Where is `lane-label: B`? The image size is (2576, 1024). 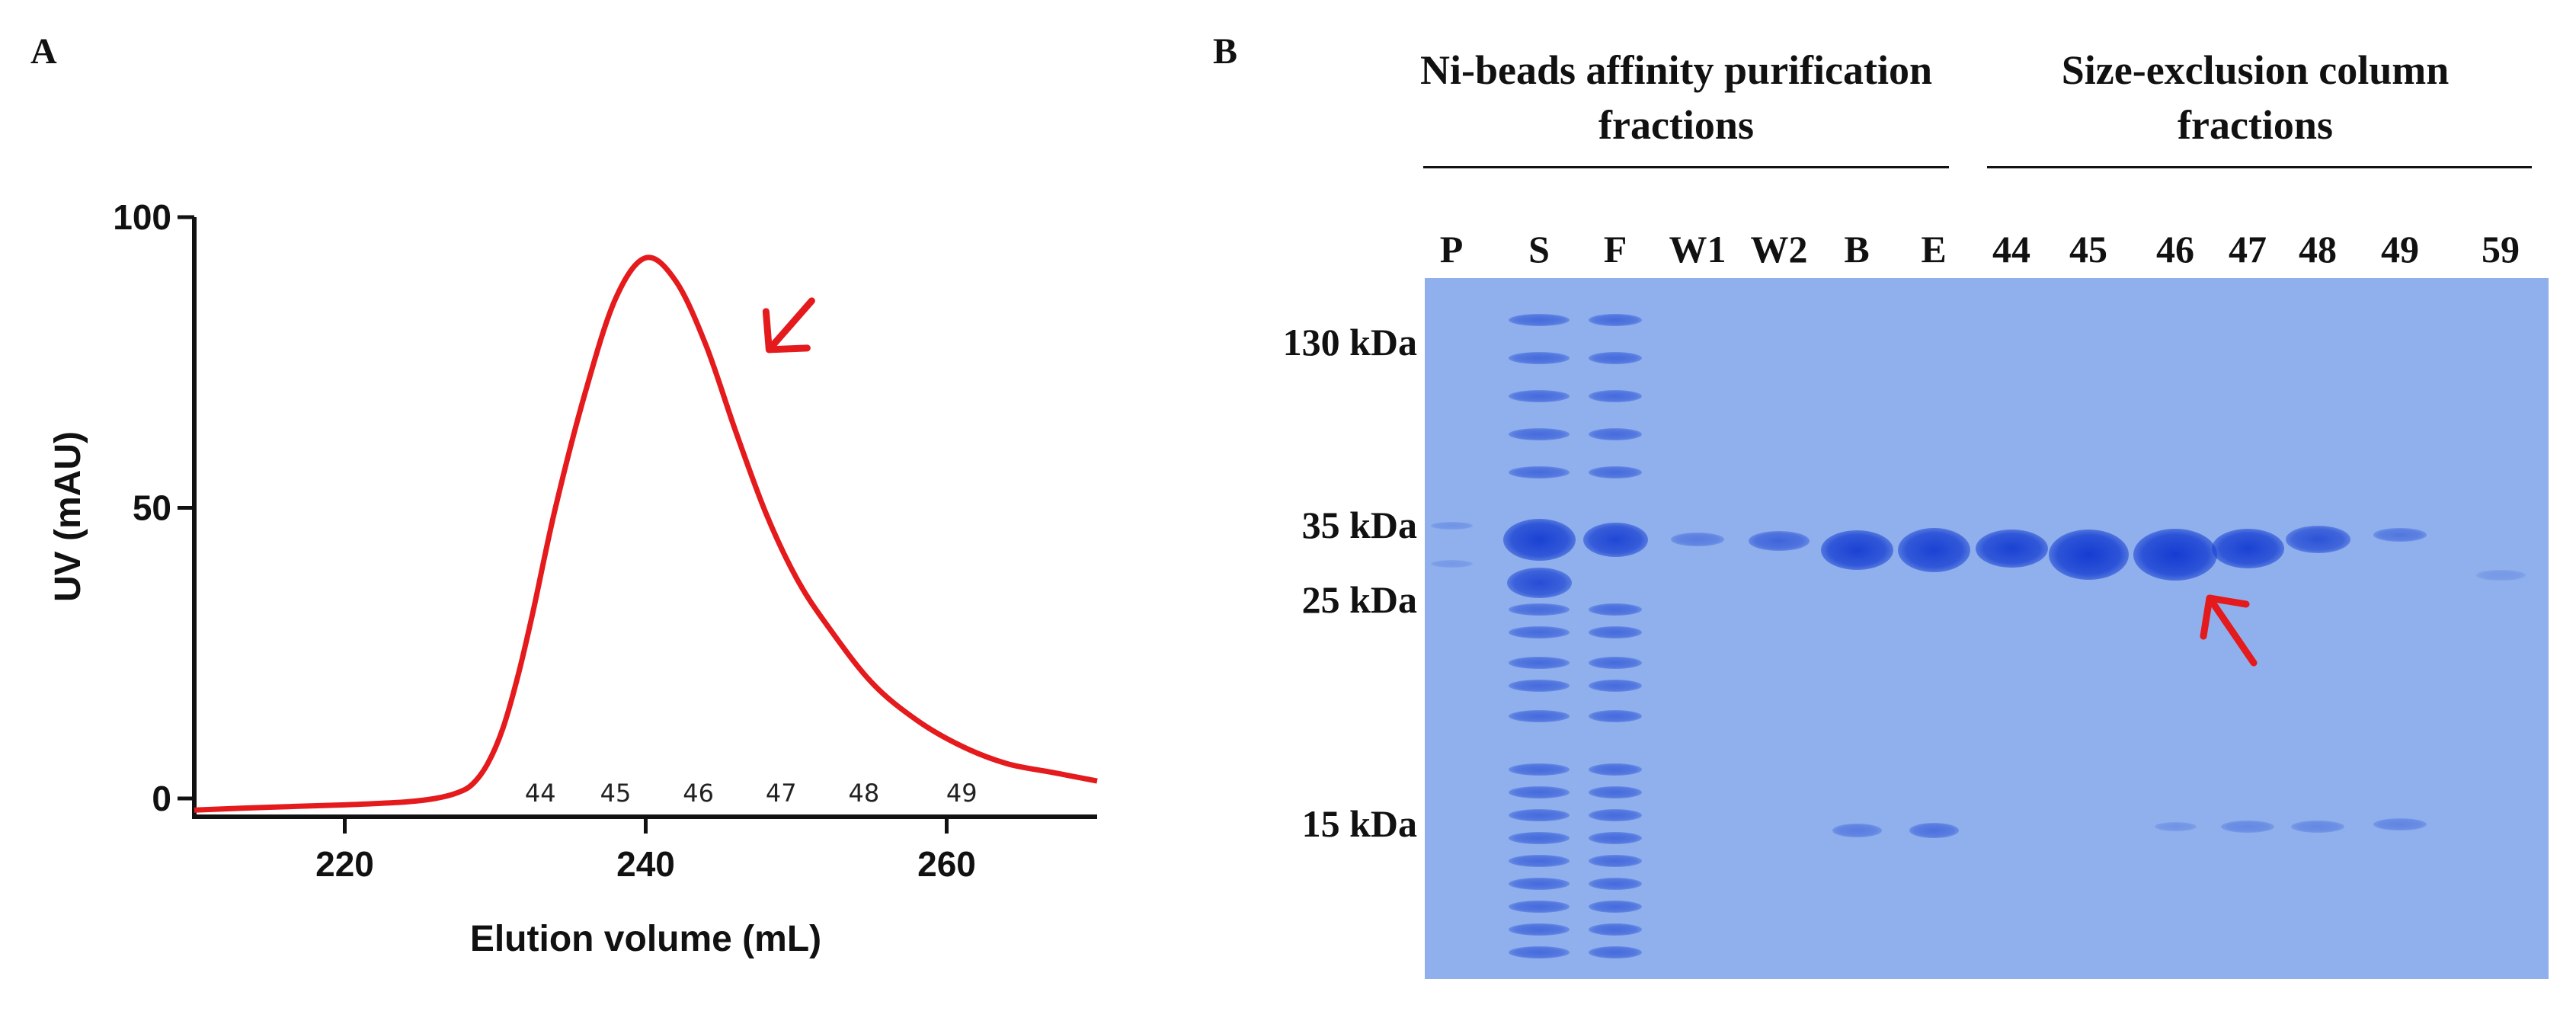 lane-label: B is located at coordinates (1857, 249).